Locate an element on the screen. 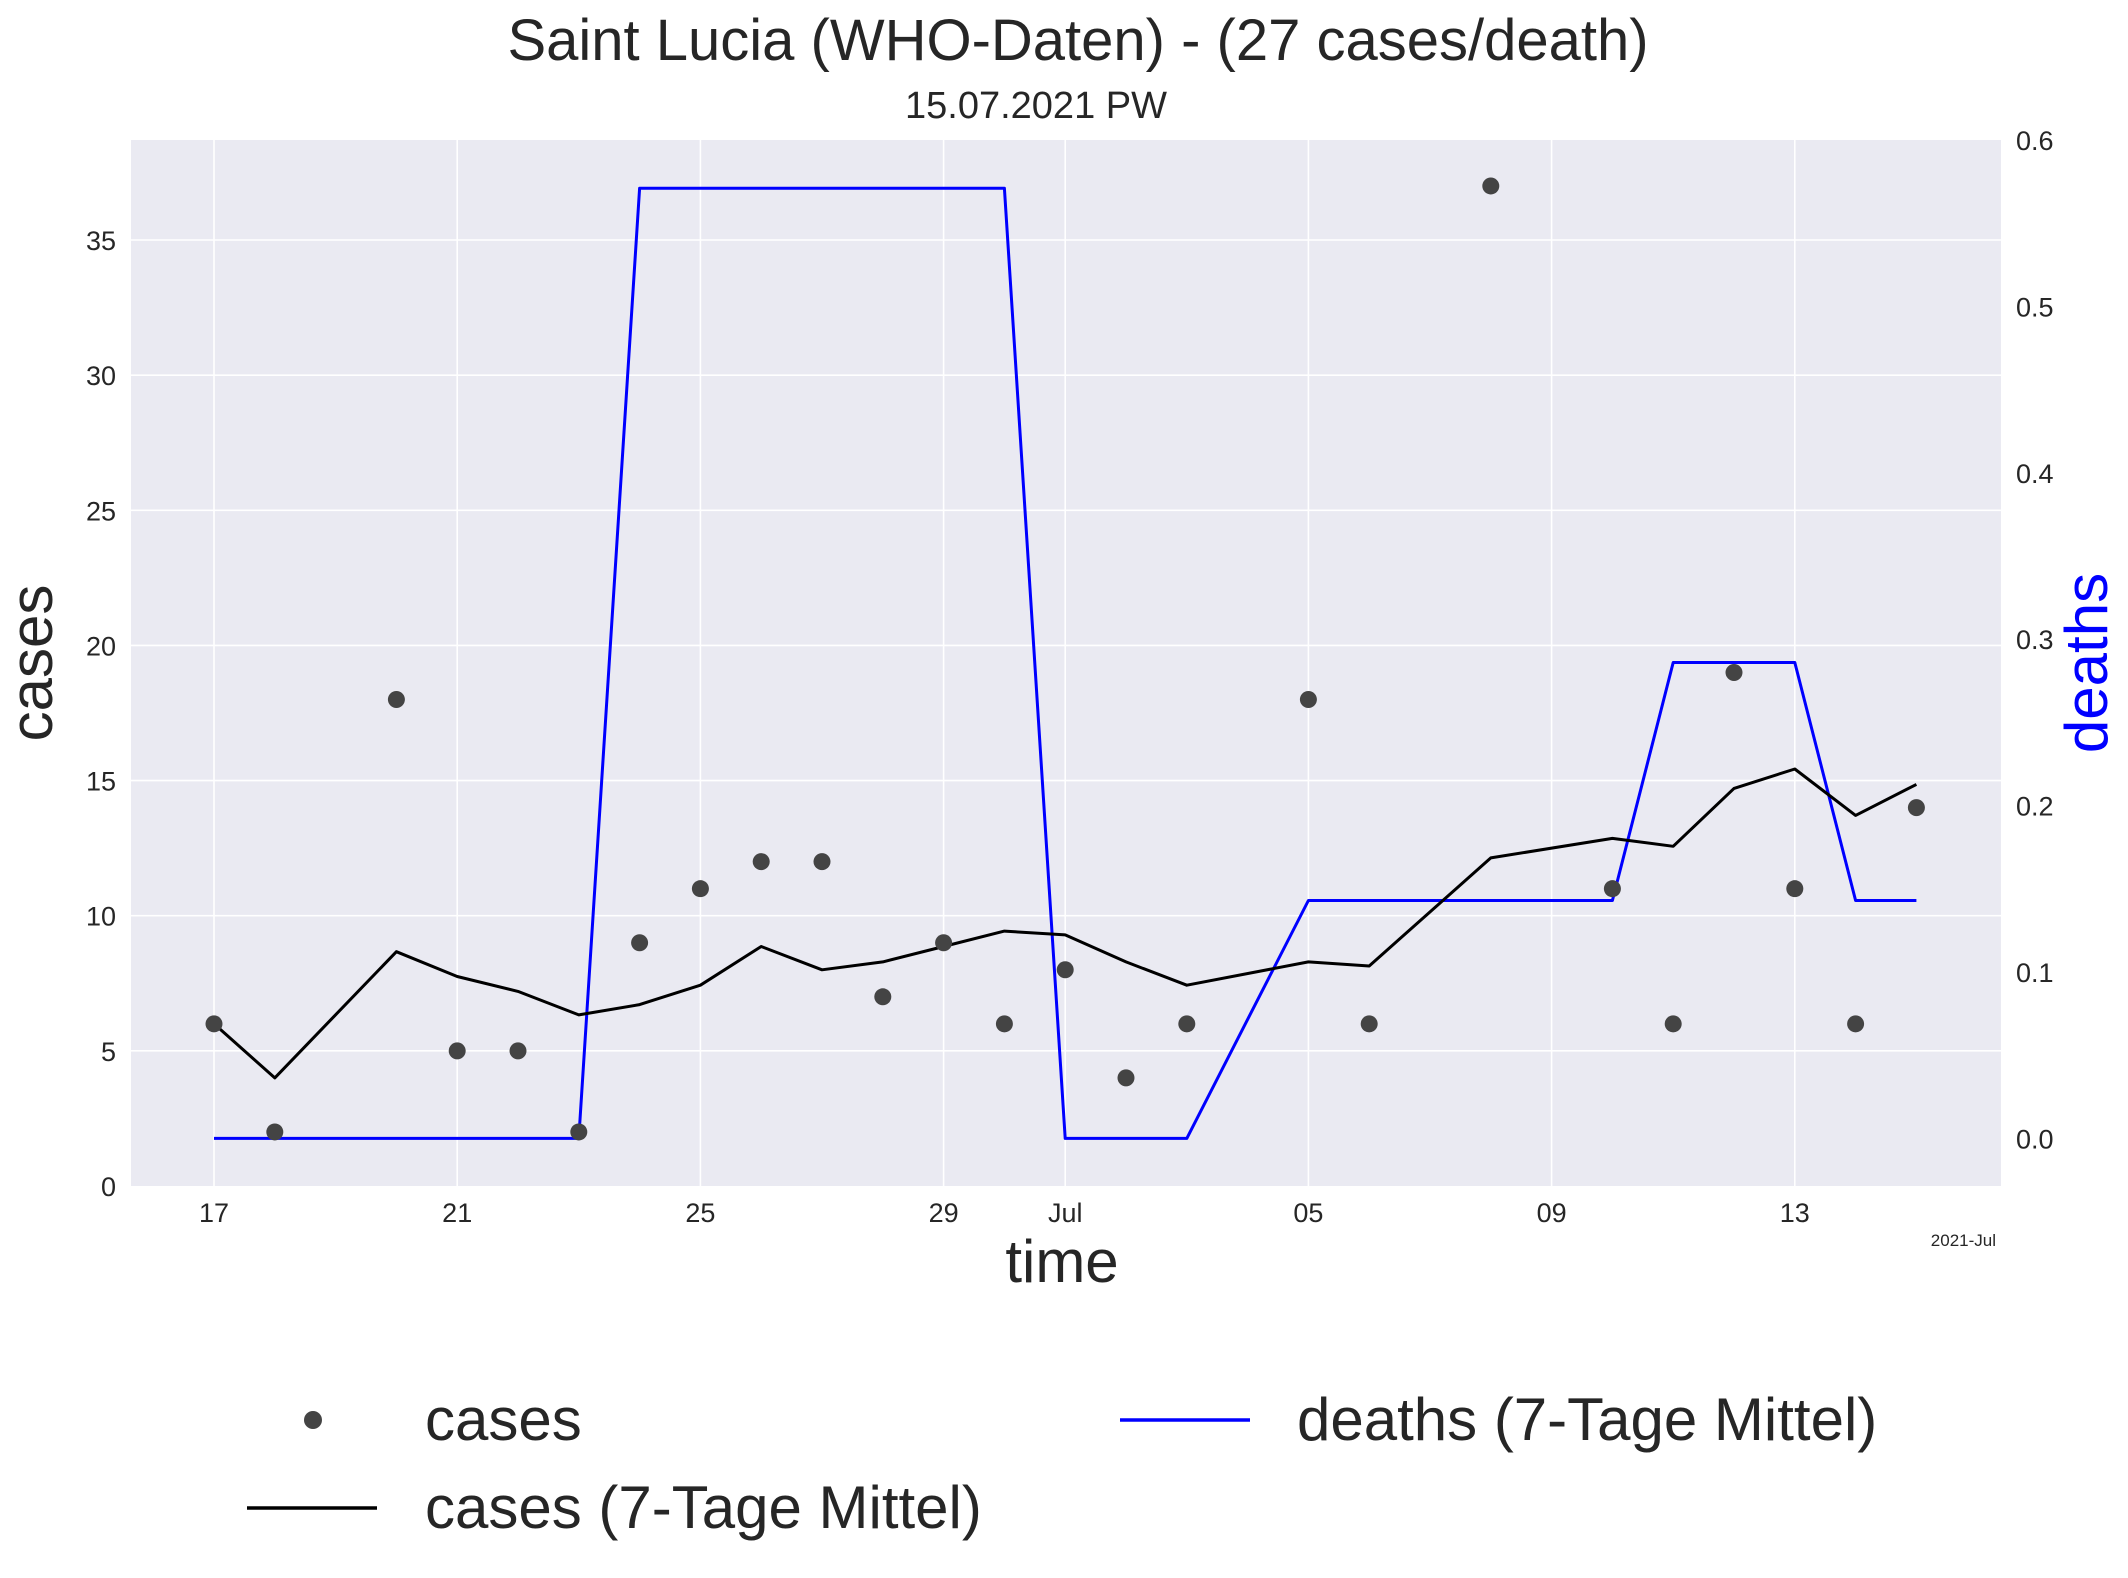  x-tick-label: 17 is located at coordinates (214, 1213).